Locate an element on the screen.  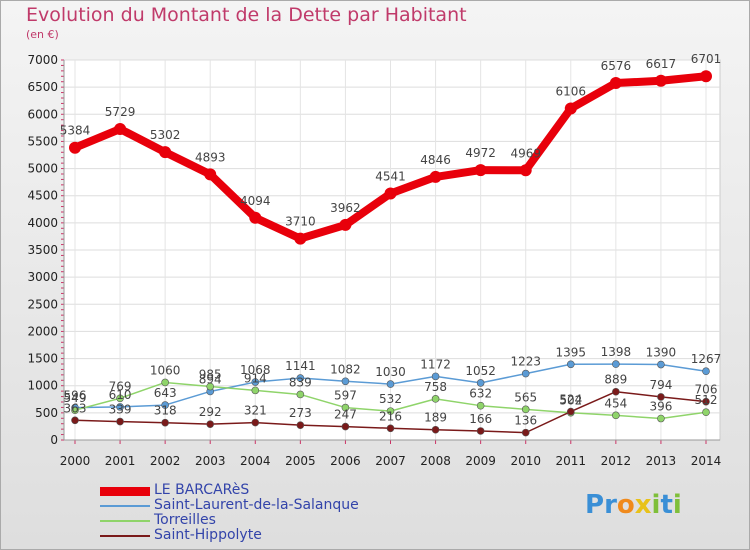
data-label: 321 is located at coordinates (255, 411).